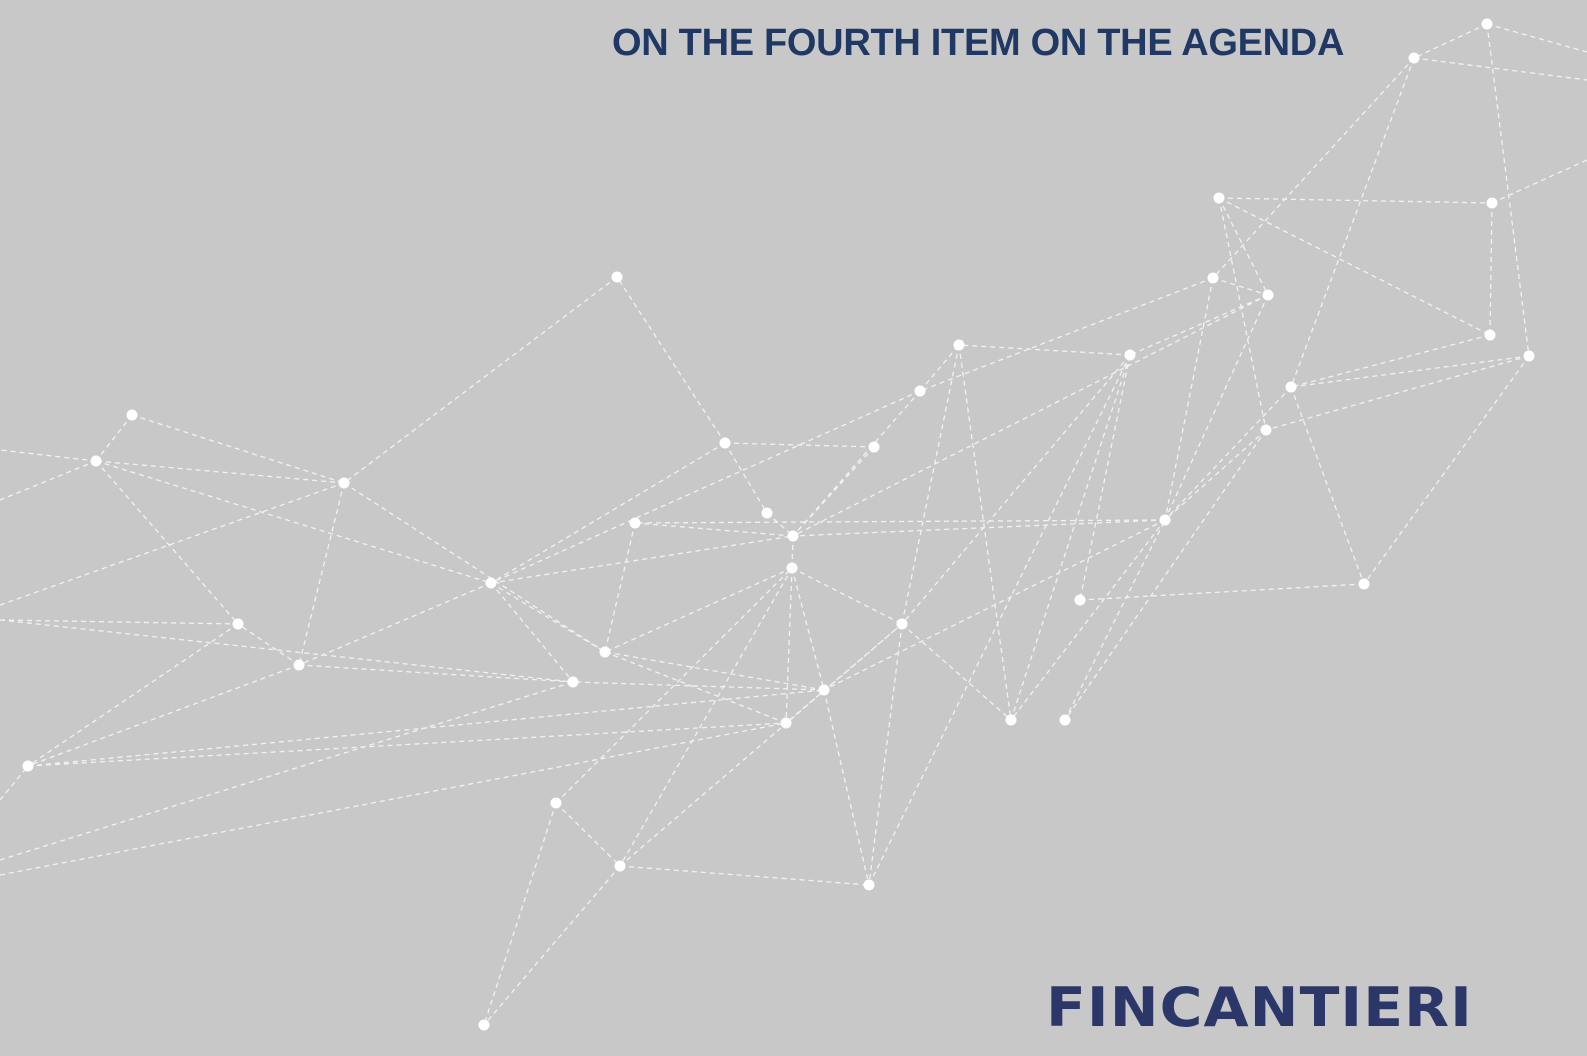  I want to click on logo: FINCANTIERI, so click(1259, 1007).